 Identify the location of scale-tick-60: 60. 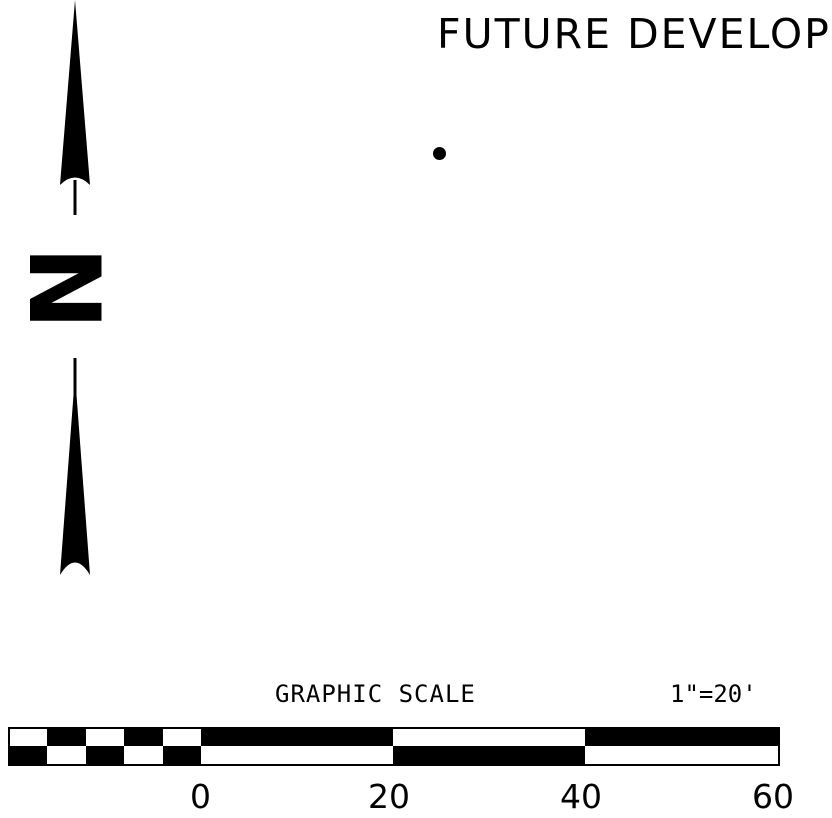
(773, 796).